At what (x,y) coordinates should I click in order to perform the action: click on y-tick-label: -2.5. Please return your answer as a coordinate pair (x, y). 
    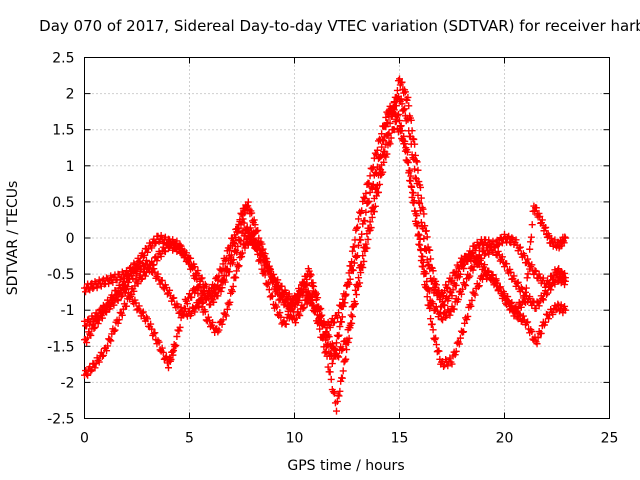
    Looking at the image, I should click on (60, 420).